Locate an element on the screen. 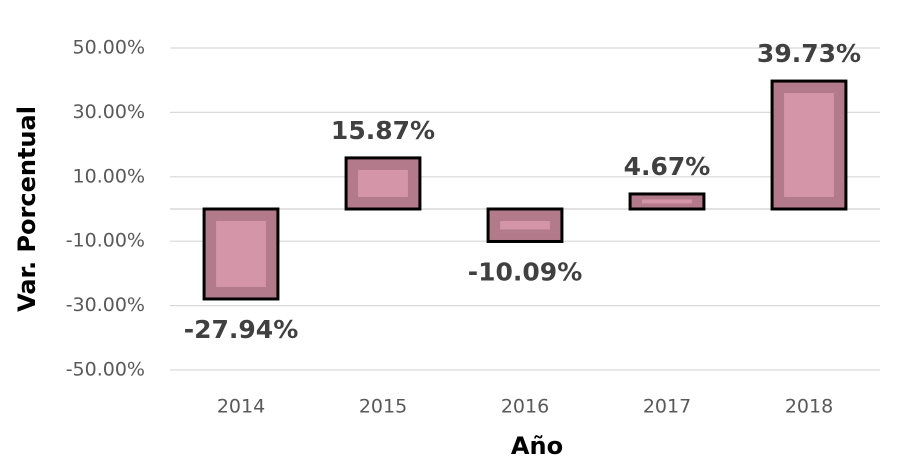  x-tick-label: 2017 is located at coordinates (667, 407).